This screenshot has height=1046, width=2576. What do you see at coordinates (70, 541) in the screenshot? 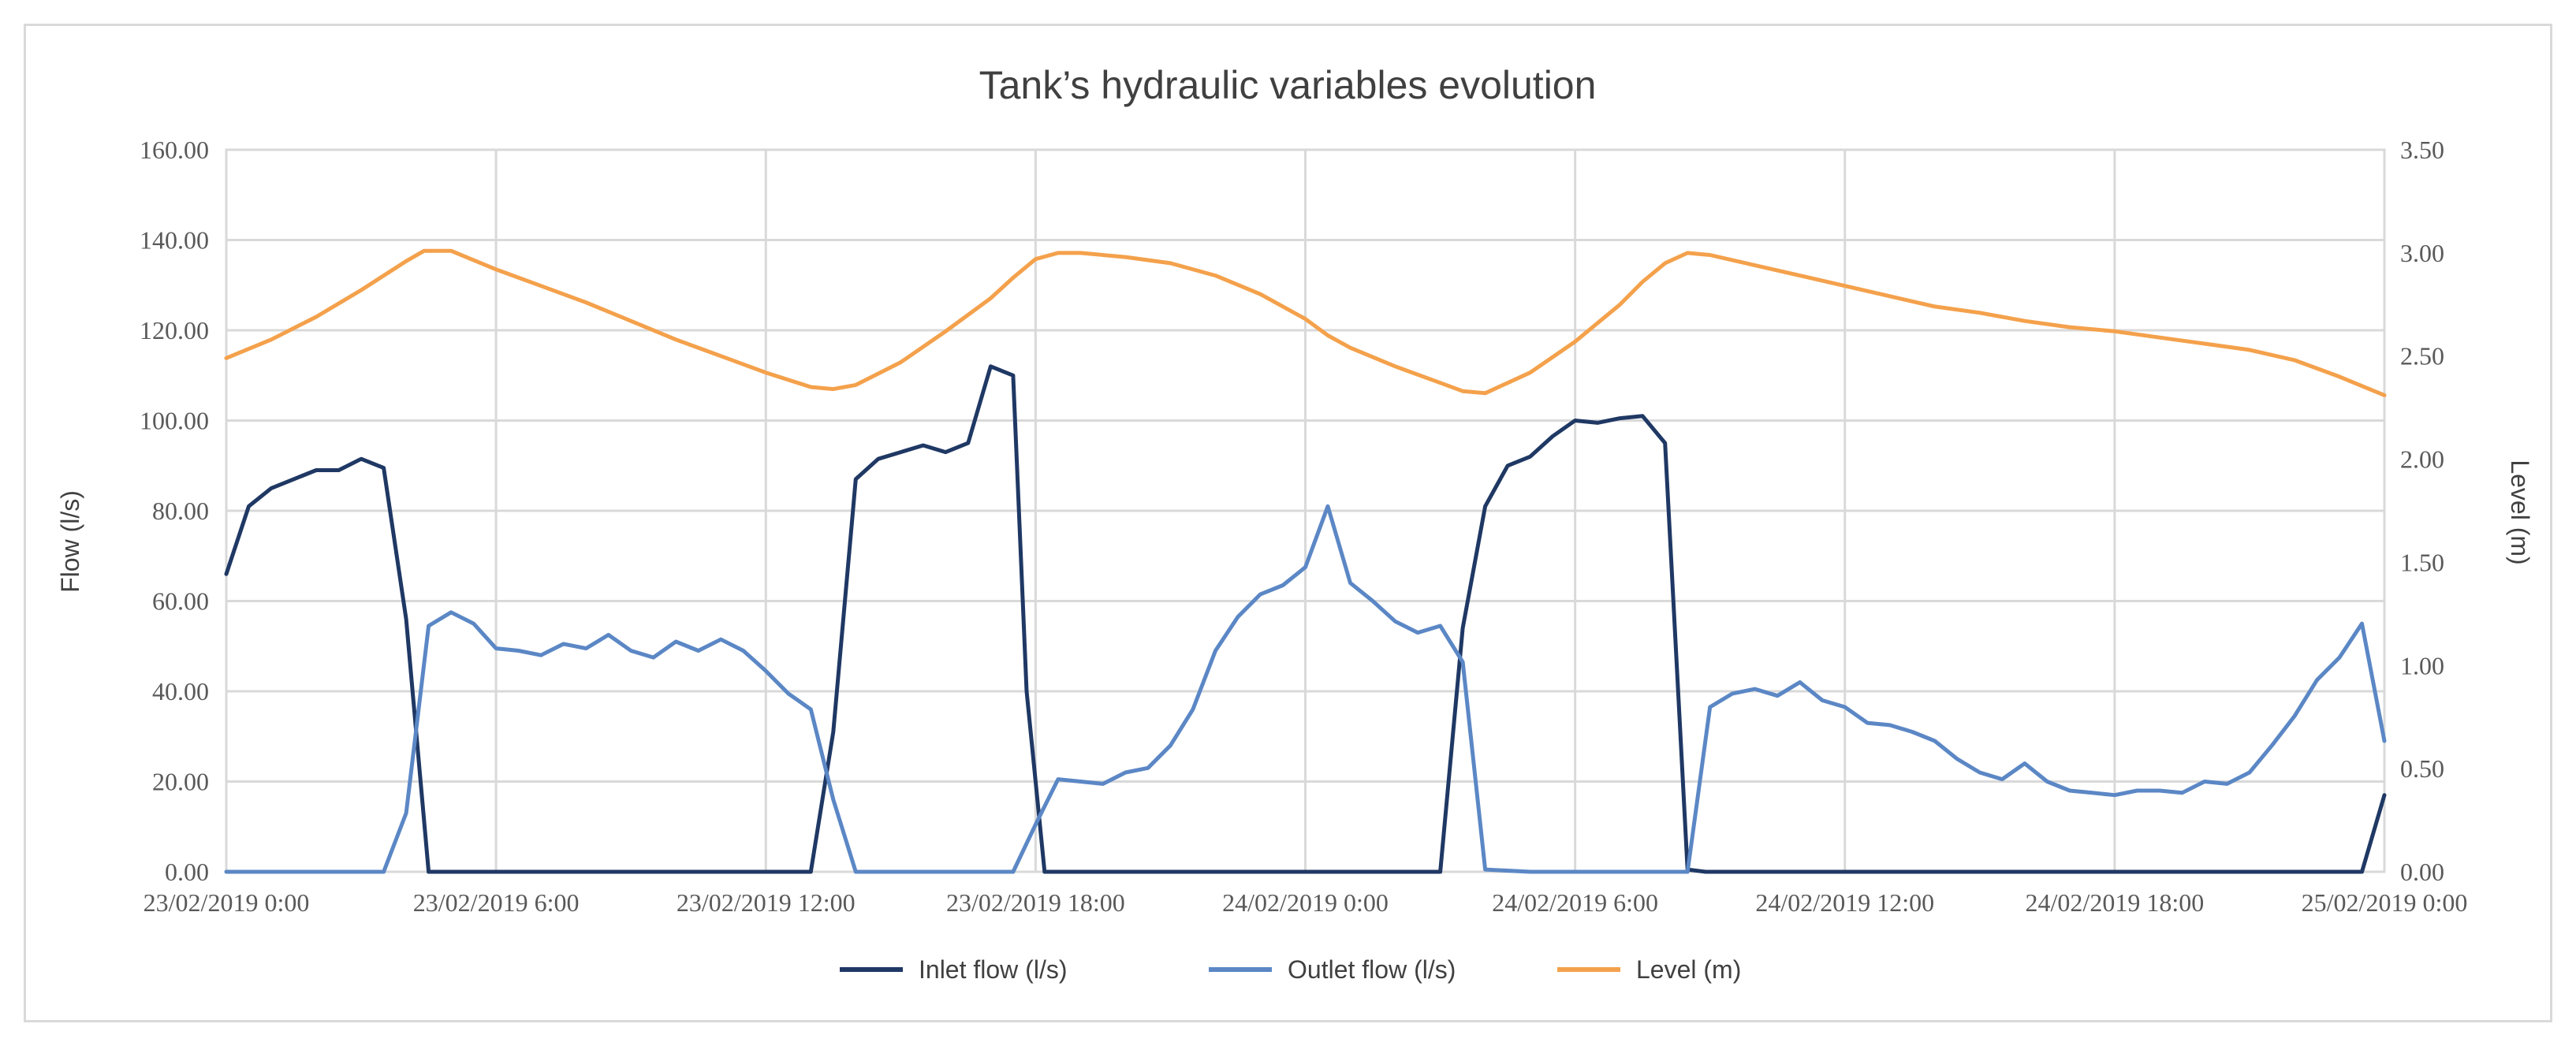
I see `y-axis-left-title: Flow (l/s)` at bounding box center [70, 541].